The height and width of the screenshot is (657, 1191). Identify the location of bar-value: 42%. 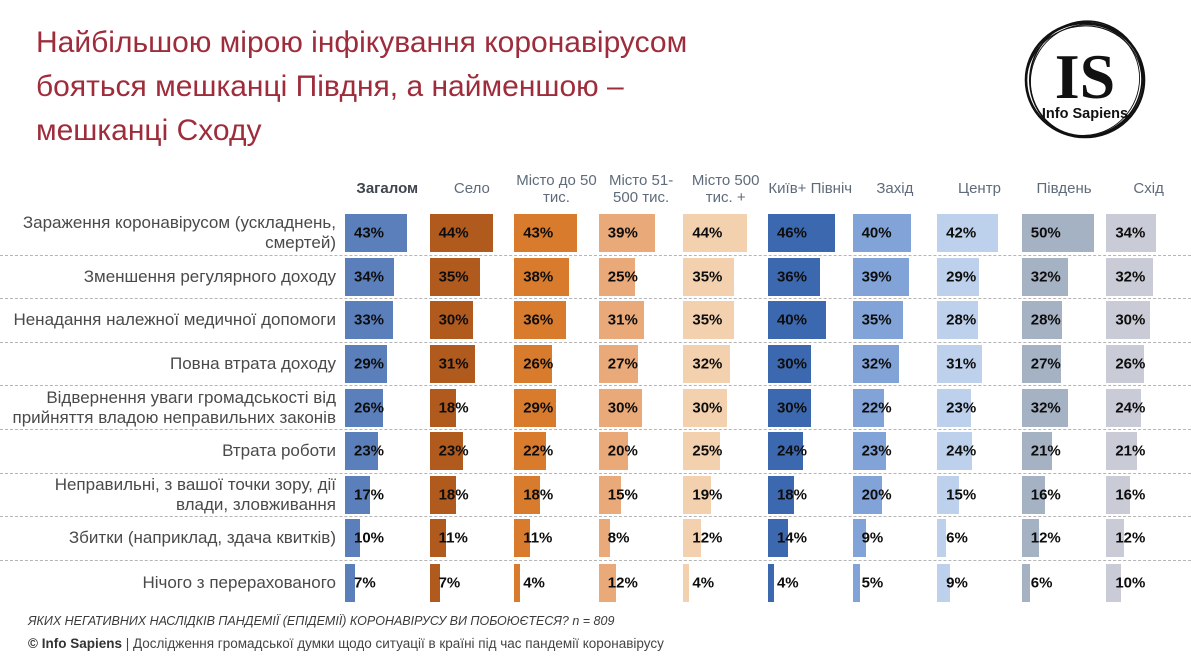
(961, 233).